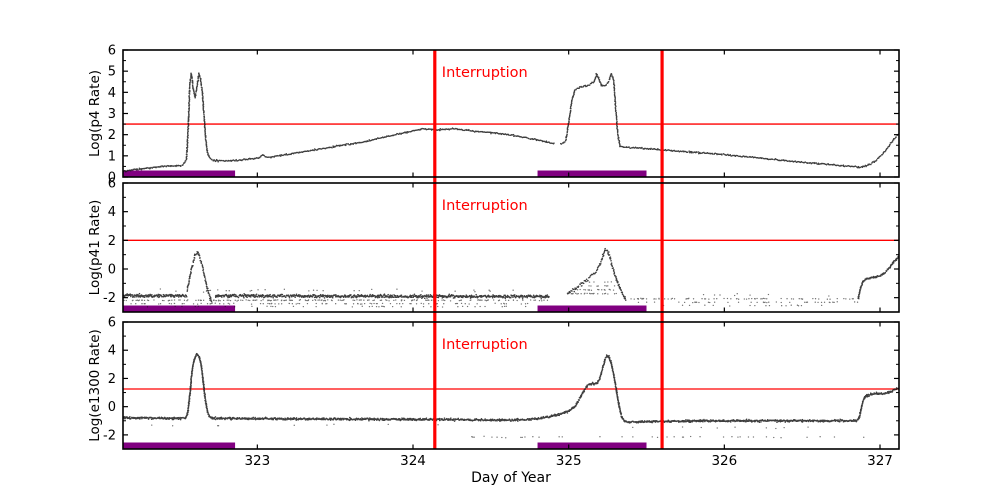 The width and height of the screenshot is (1000, 500). What do you see at coordinates (257, 461) in the screenshot?
I see `x-tick-label: 323` at bounding box center [257, 461].